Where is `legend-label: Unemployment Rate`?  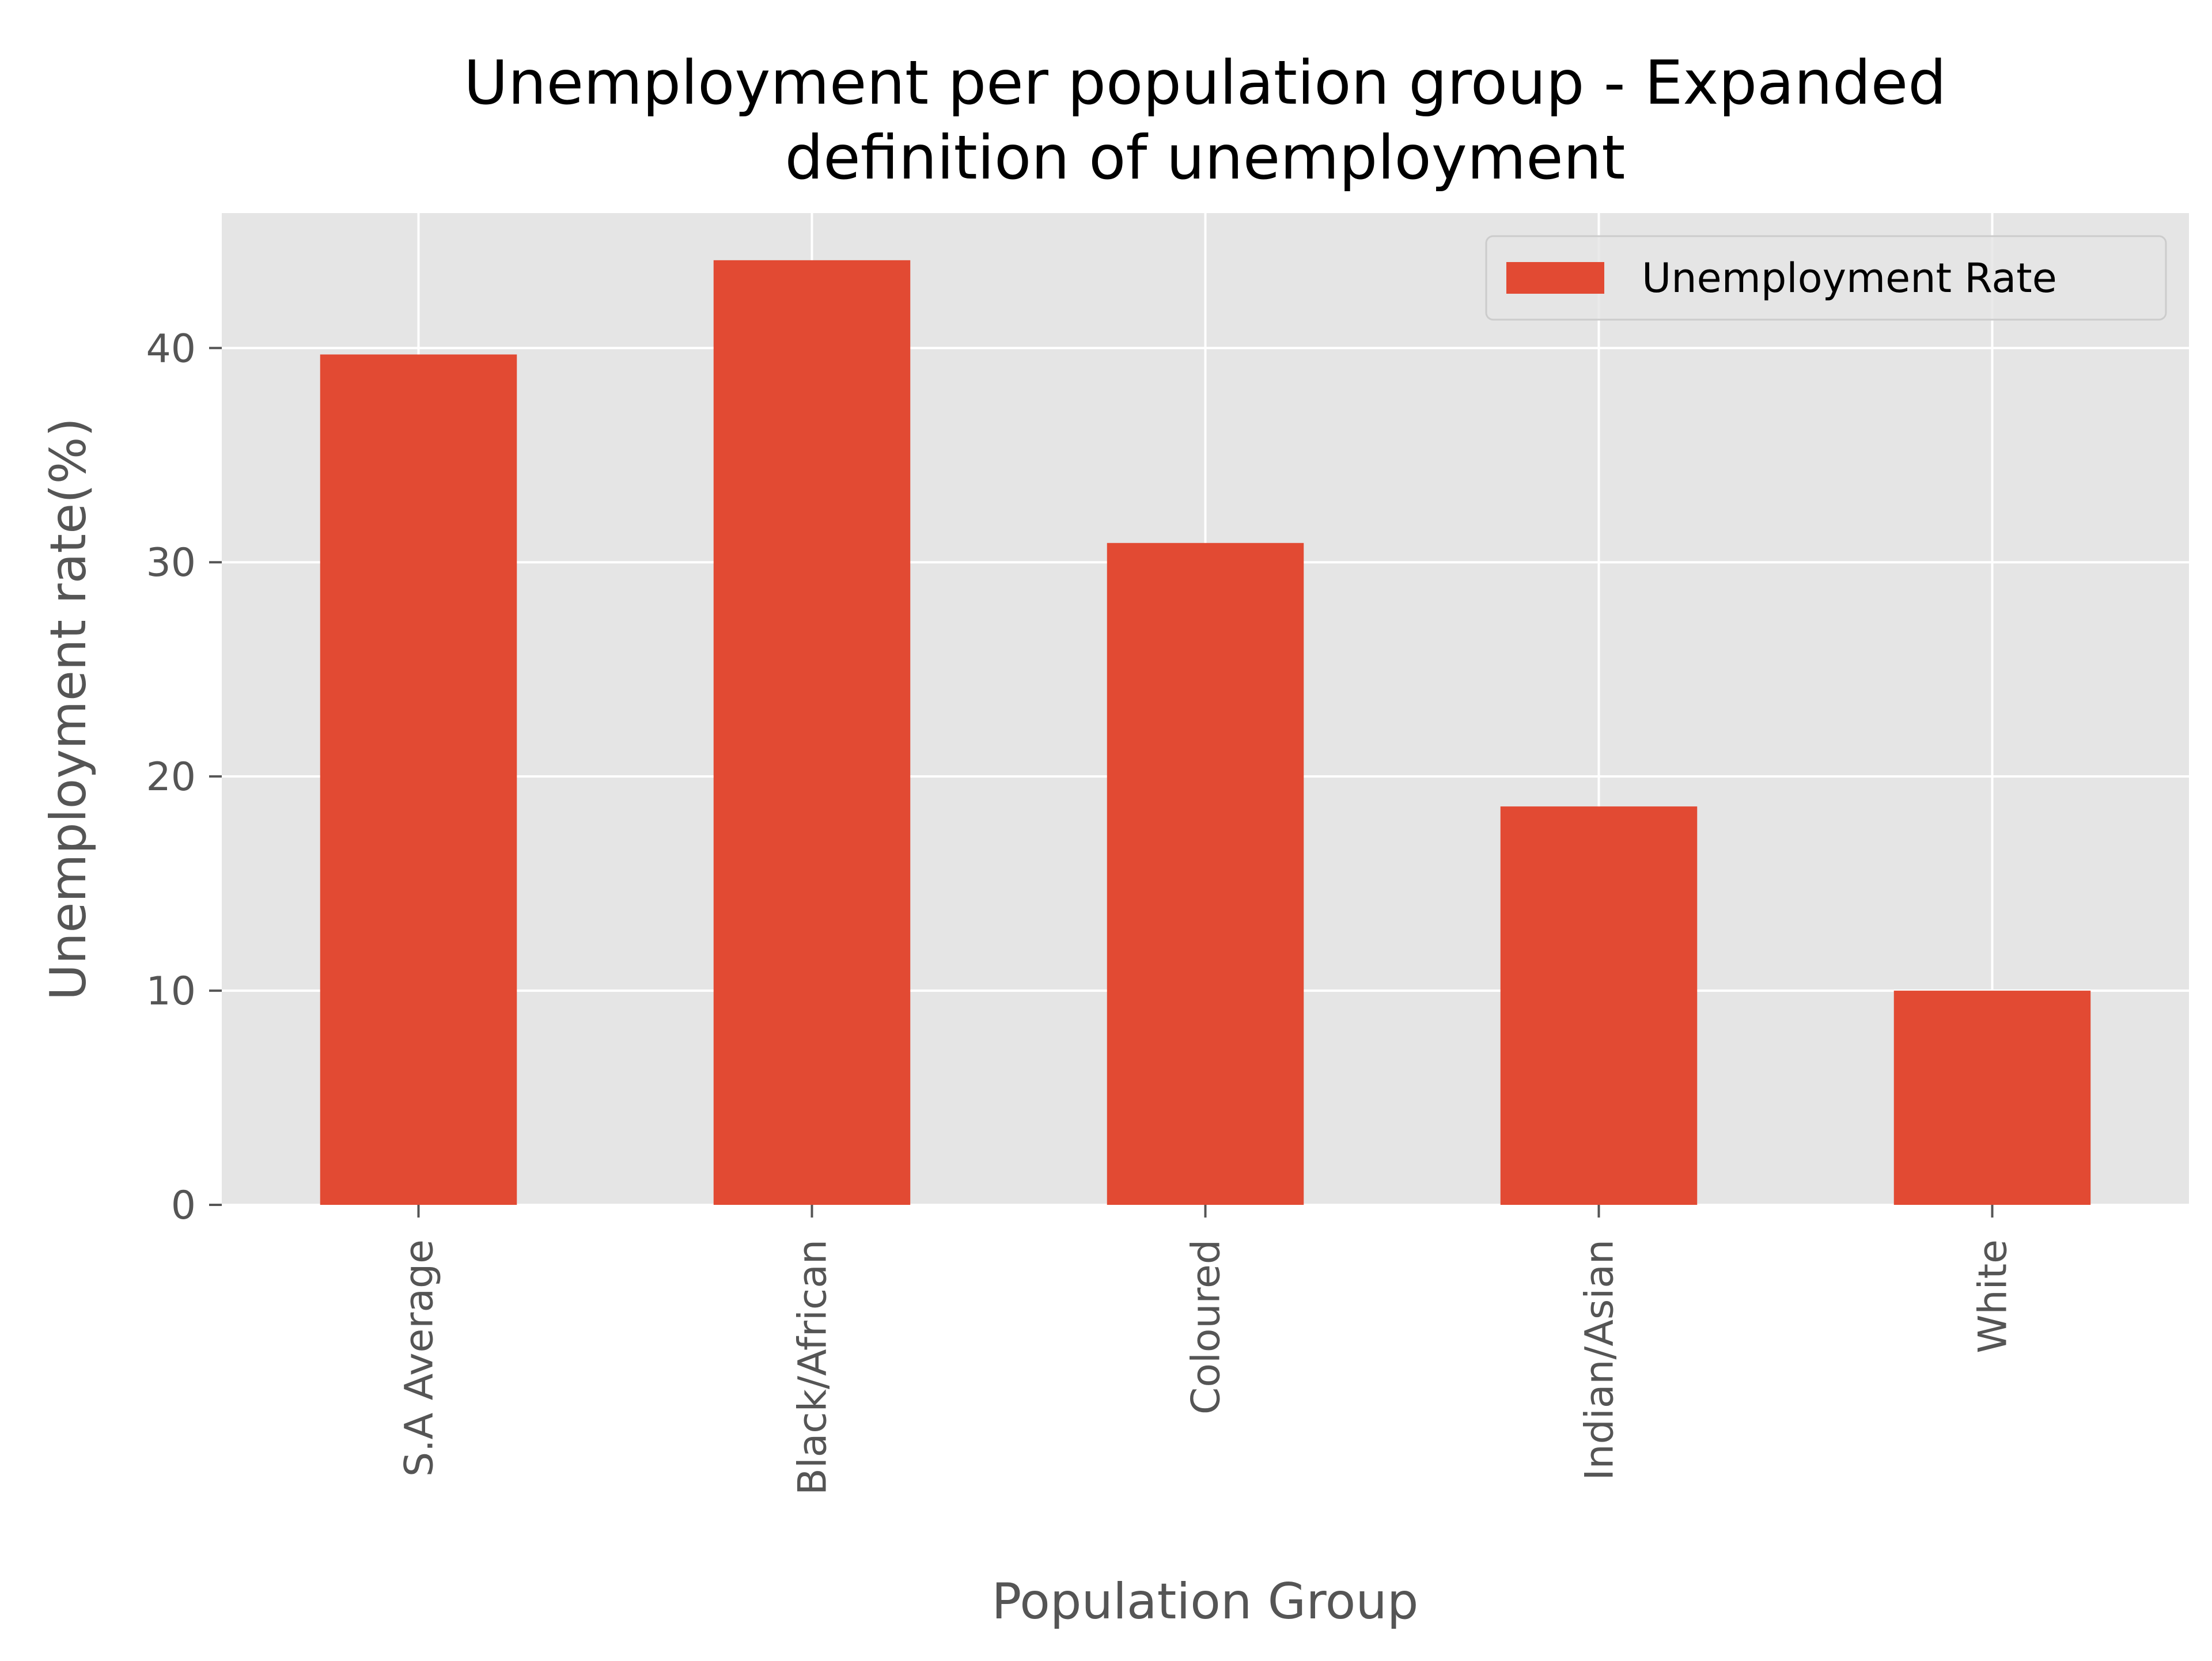 legend-label: Unemployment Rate is located at coordinates (1849, 278).